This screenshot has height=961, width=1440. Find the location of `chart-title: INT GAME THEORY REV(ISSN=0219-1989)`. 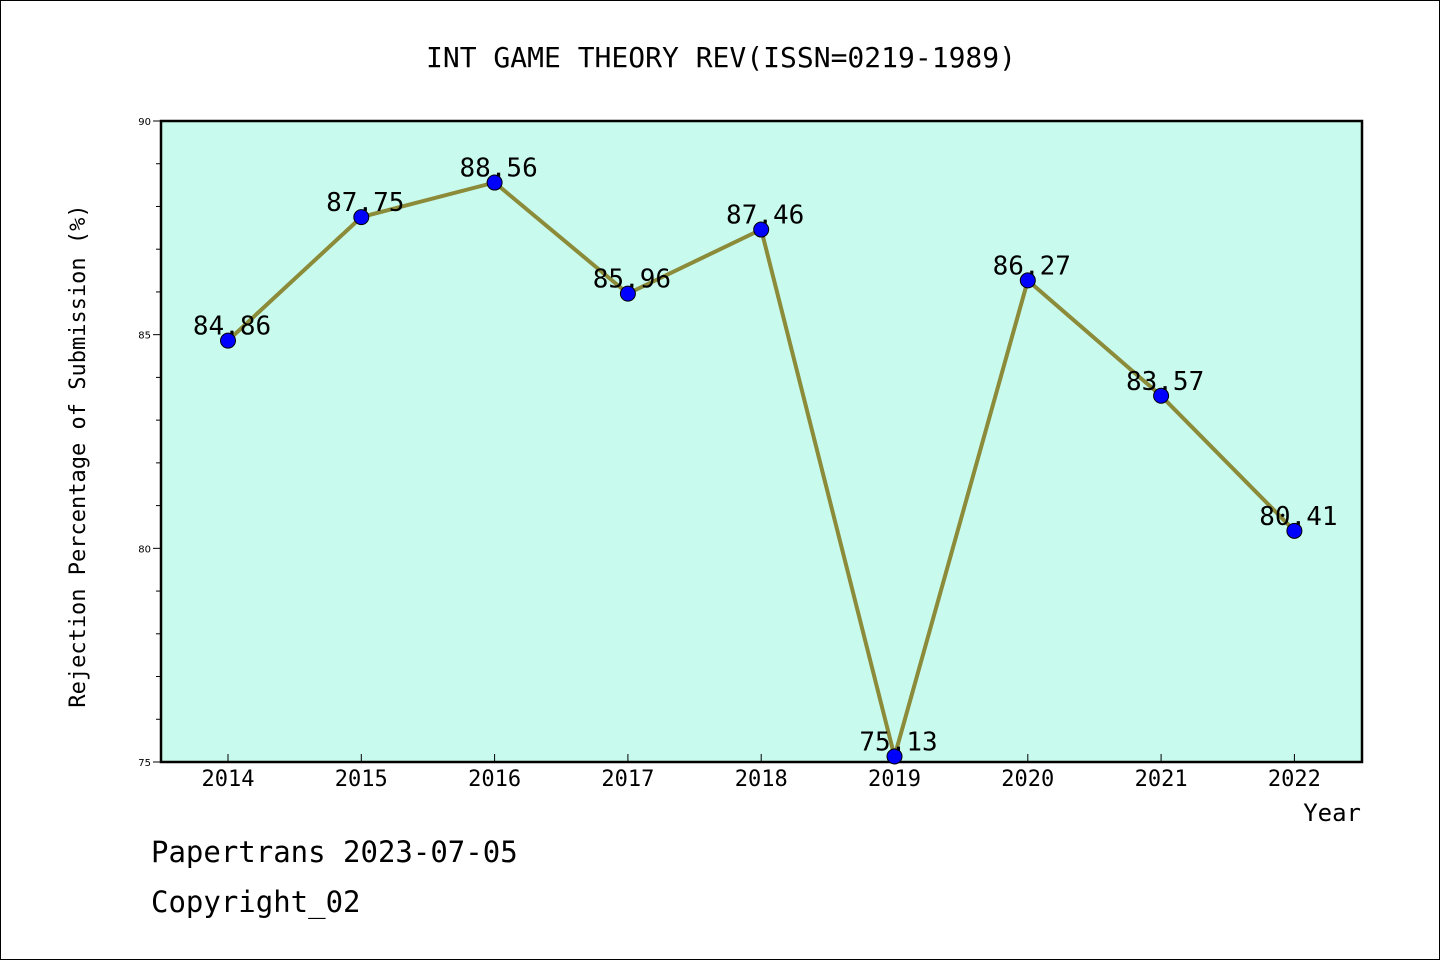

chart-title: INT GAME THEORY REV(ISSN=0219-1989) is located at coordinates (721, 57).